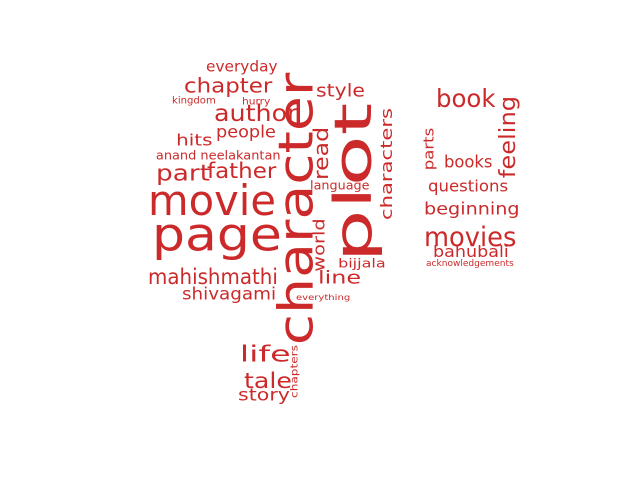 This screenshot has width=640, height=480. Describe the element at coordinates (241, 170) in the screenshot. I see `word-father: father` at that location.